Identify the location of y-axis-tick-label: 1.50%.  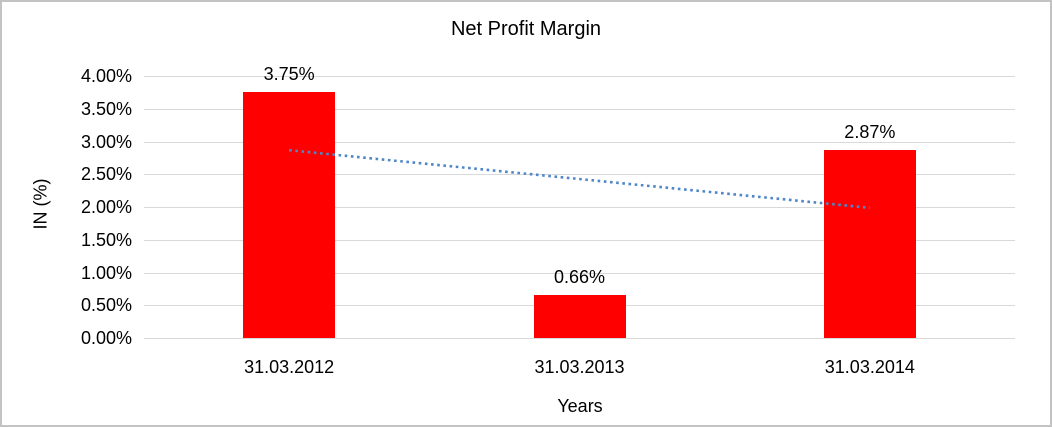
(106, 239).